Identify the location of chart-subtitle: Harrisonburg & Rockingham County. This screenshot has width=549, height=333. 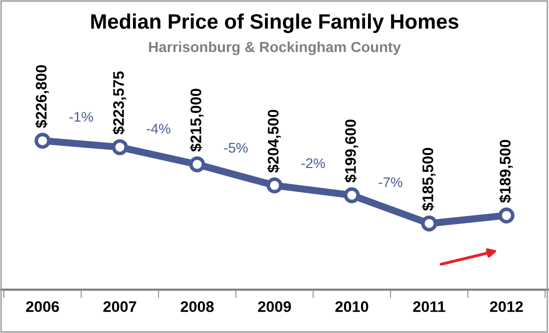
(275, 48).